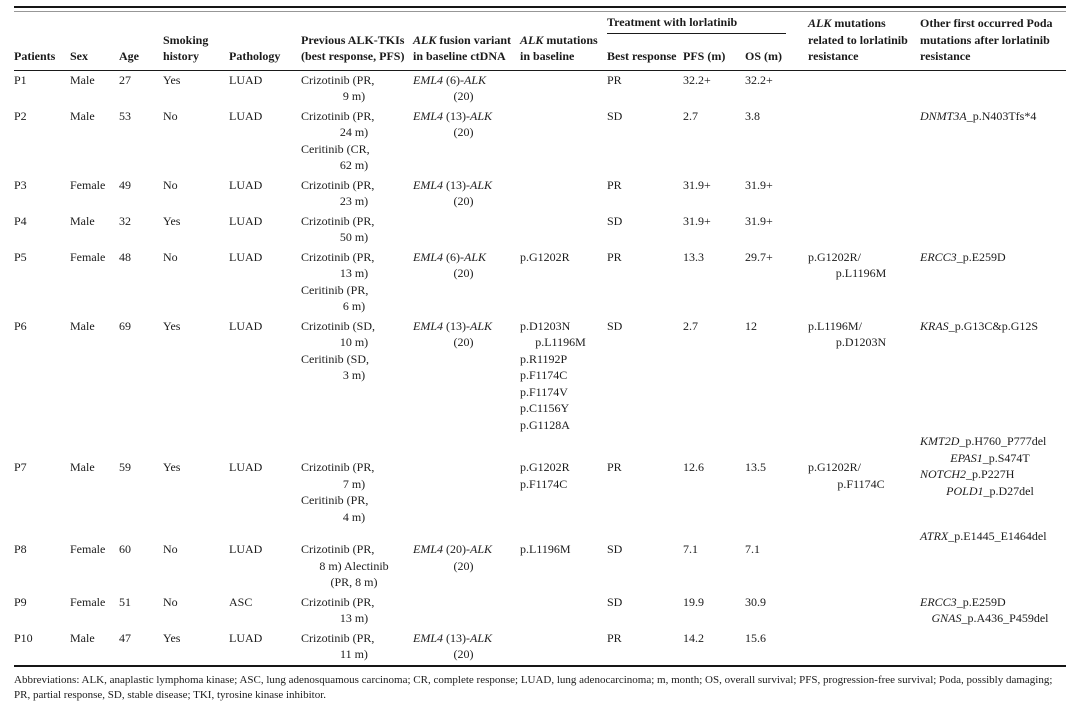 This screenshot has width=1080, height=726. Describe the element at coordinates (979, 325) in the screenshot. I see `cell-line: KRAS_p.G13C&p.G12S` at that location.